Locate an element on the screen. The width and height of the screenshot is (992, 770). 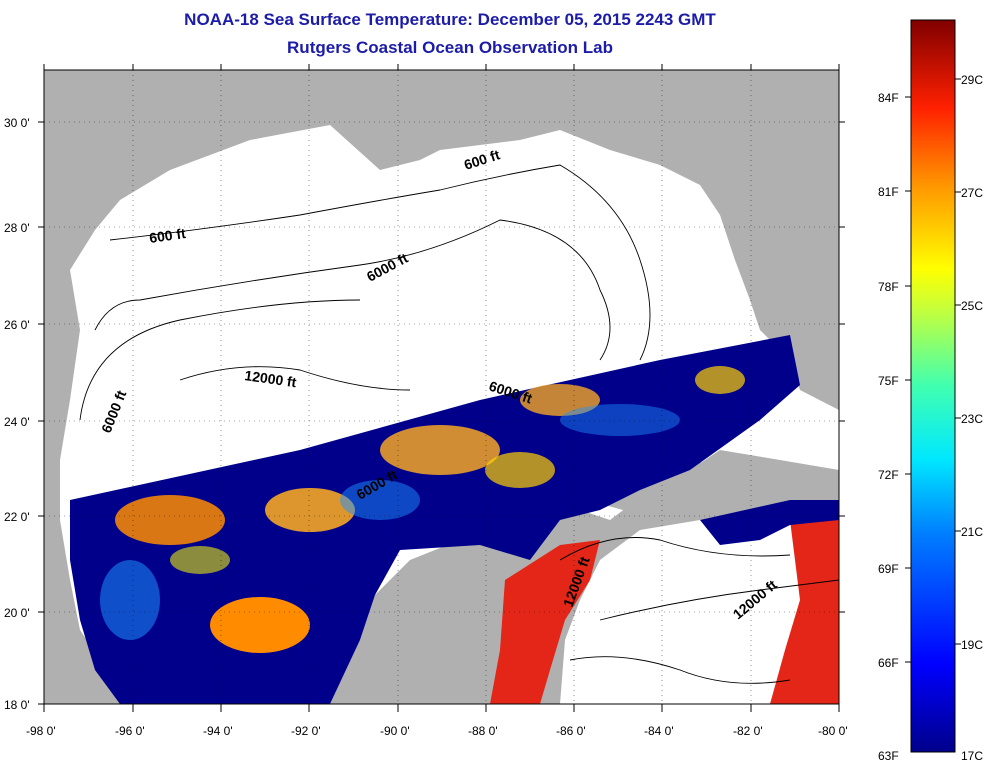
colorbar-f-75: 75F is located at coordinates (888, 381).